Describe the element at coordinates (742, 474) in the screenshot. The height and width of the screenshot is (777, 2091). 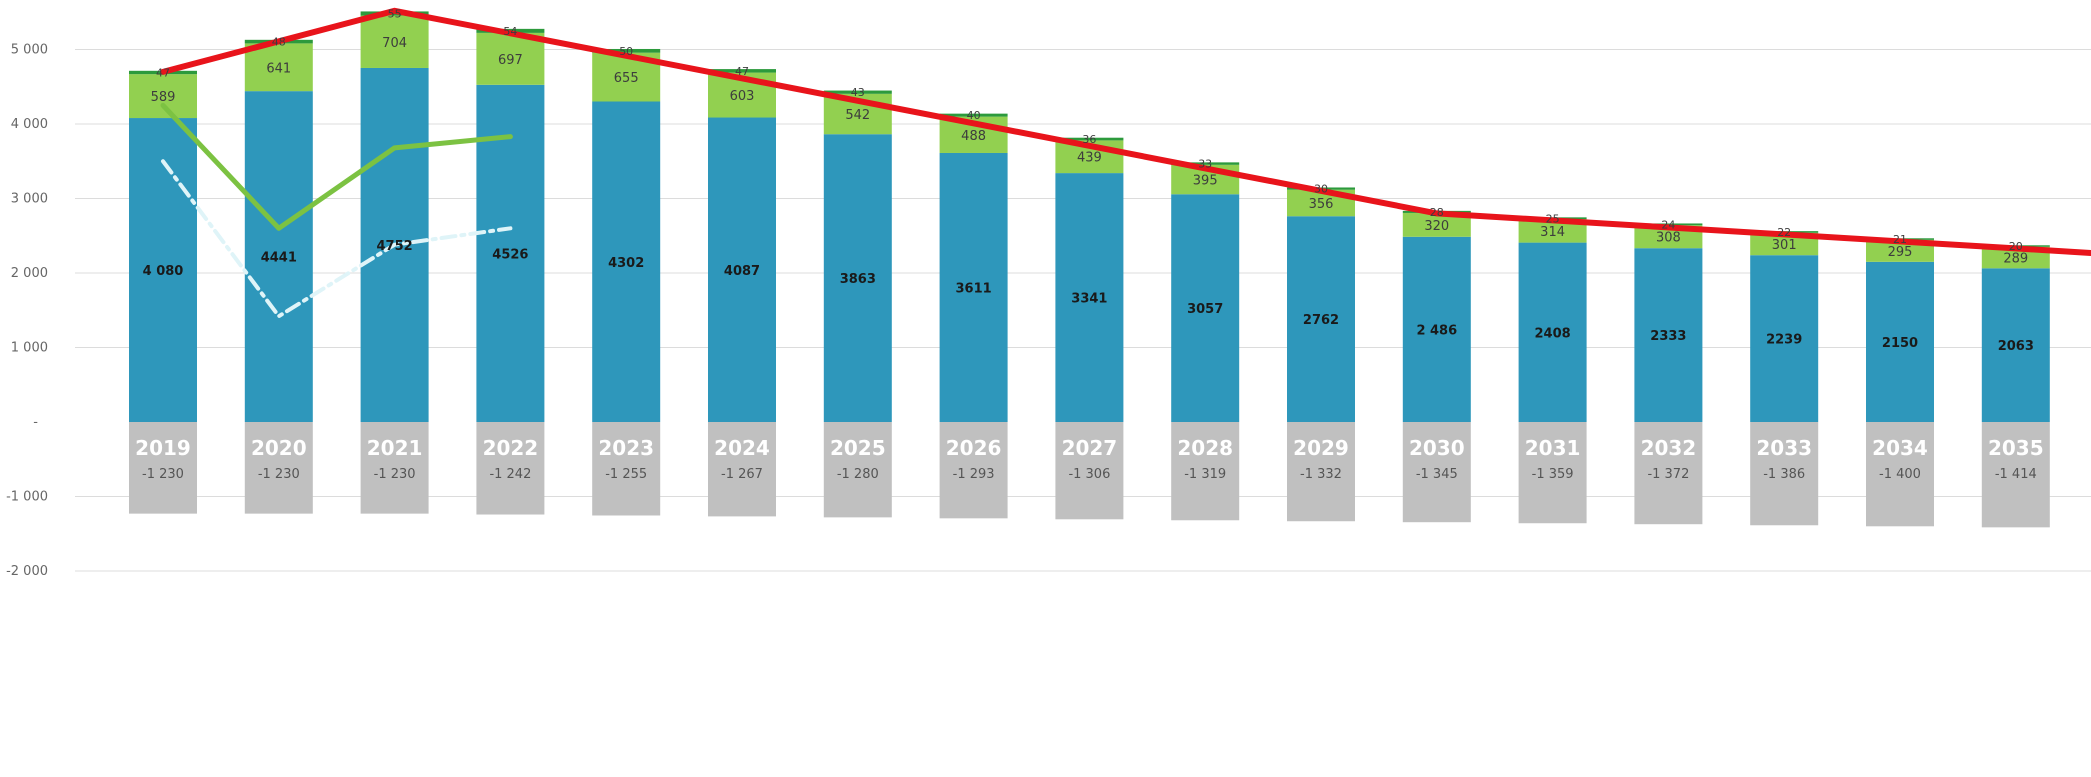
I see `label-grey: -1 267` at that location.